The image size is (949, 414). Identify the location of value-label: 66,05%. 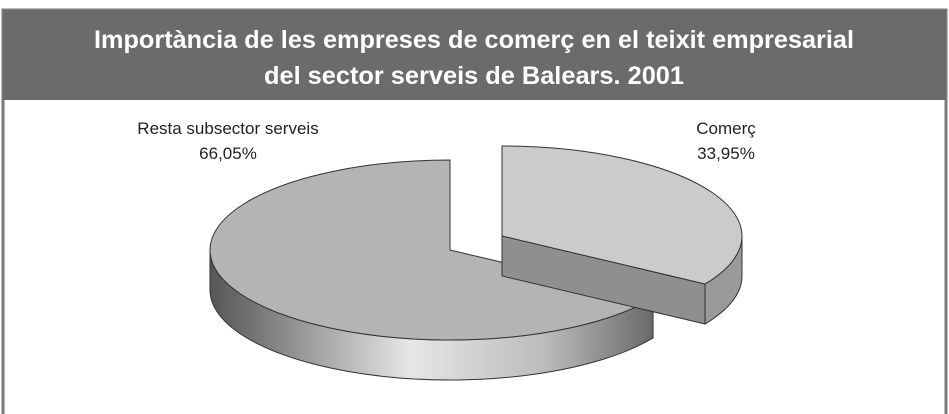
(228, 153).